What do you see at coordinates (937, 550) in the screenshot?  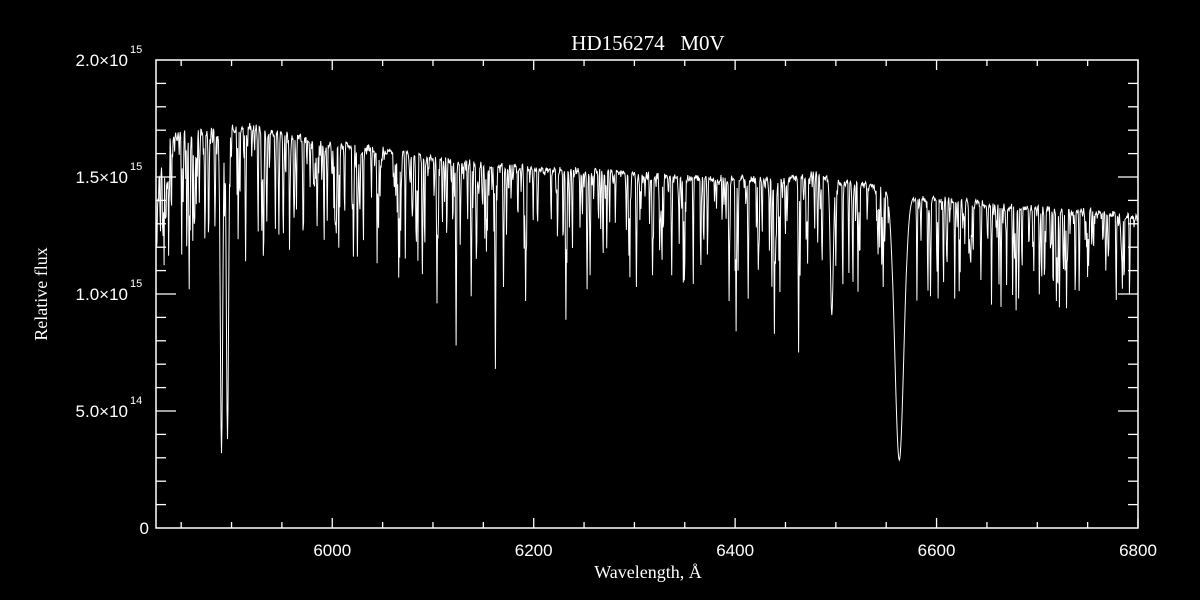 I see `x-tick-label: 6600` at bounding box center [937, 550].